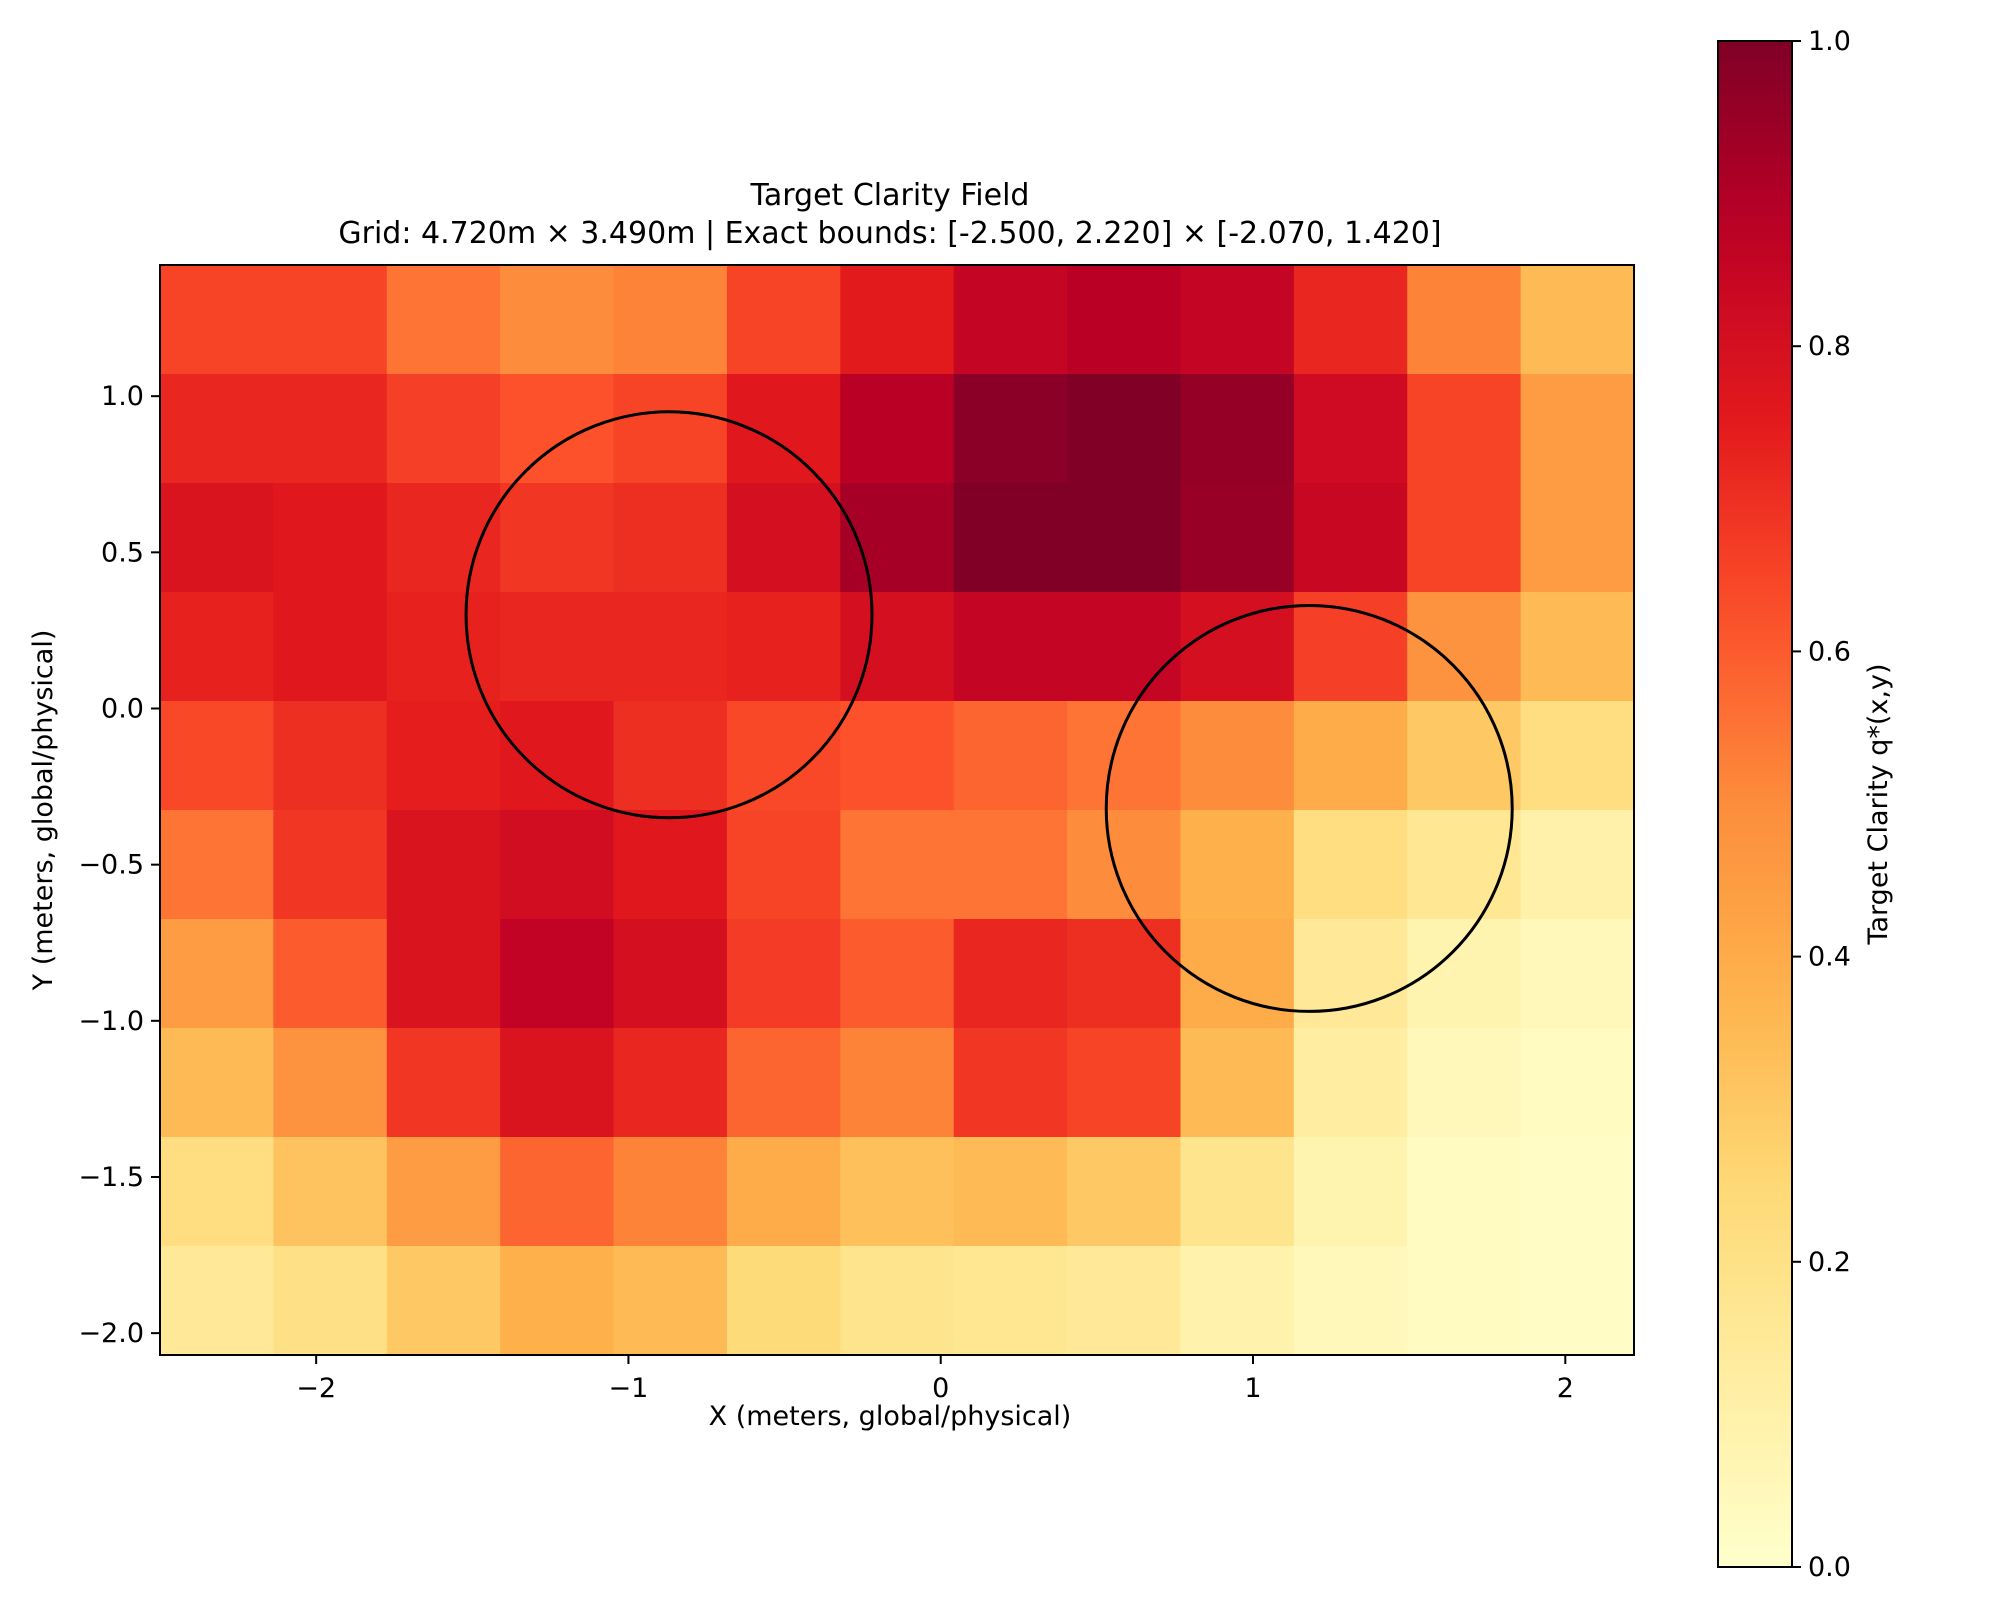 The image size is (2000, 1600). I want to click on colorbar-tick-label: 0.8, so click(1829, 346).